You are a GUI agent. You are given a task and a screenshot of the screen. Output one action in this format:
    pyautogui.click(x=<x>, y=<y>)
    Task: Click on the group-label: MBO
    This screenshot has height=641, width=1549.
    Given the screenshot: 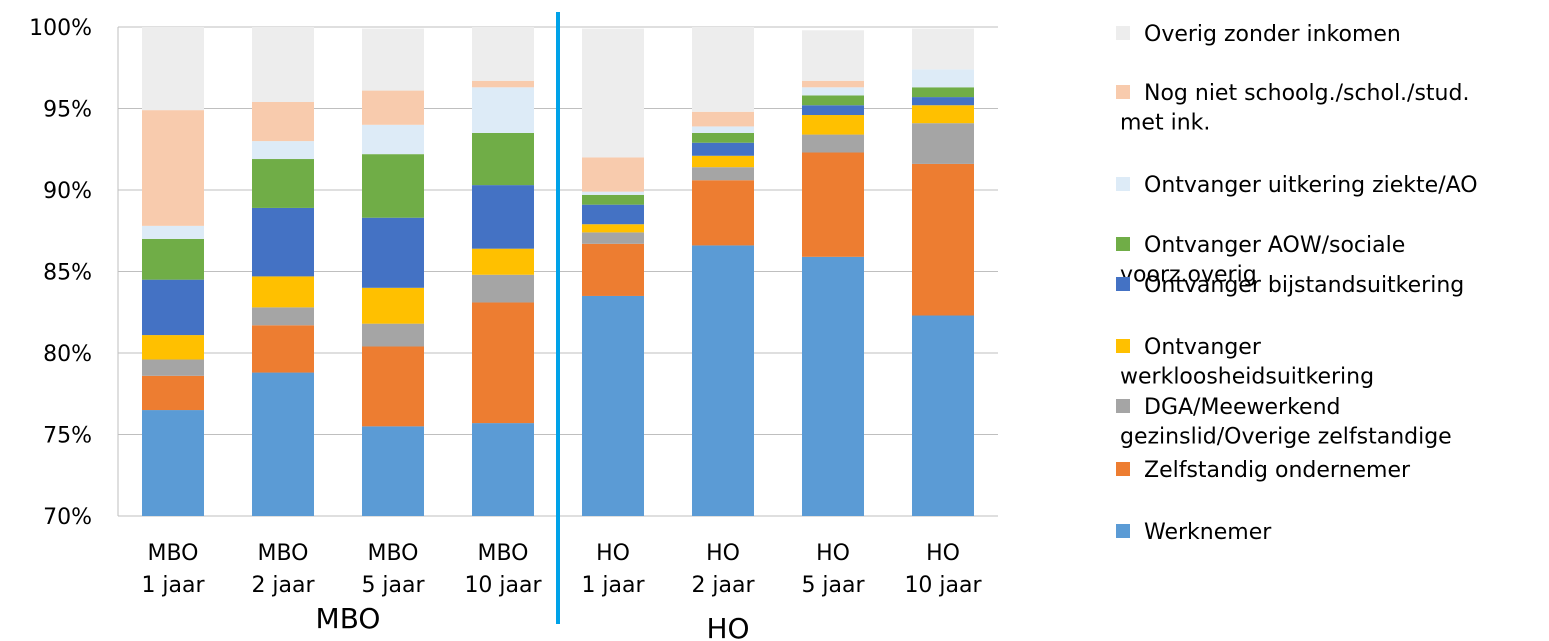 What is the action you would take?
    pyautogui.click(x=348, y=618)
    